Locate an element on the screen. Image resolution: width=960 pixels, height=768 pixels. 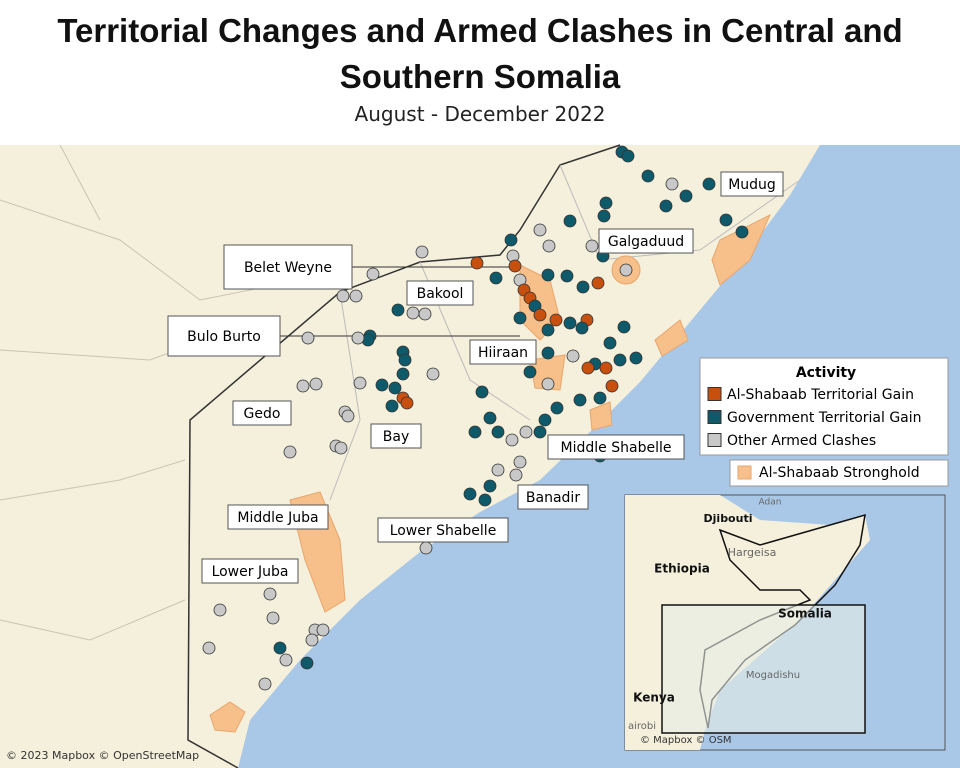
inset-extent is located at coordinates (763, 669).